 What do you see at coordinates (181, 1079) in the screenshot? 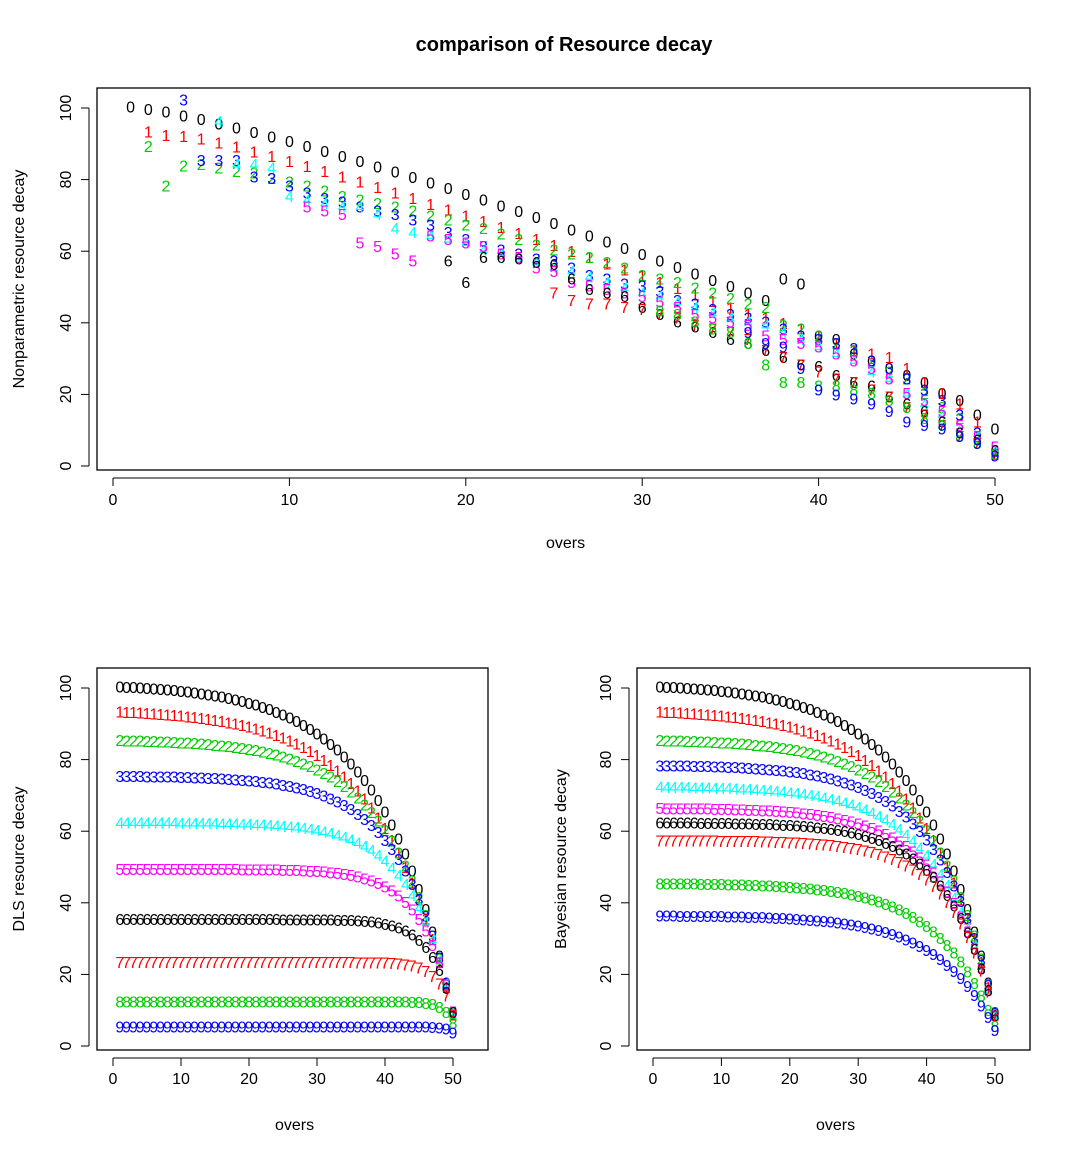
I see `x-tick-label: 10` at bounding box center [181, 1079].